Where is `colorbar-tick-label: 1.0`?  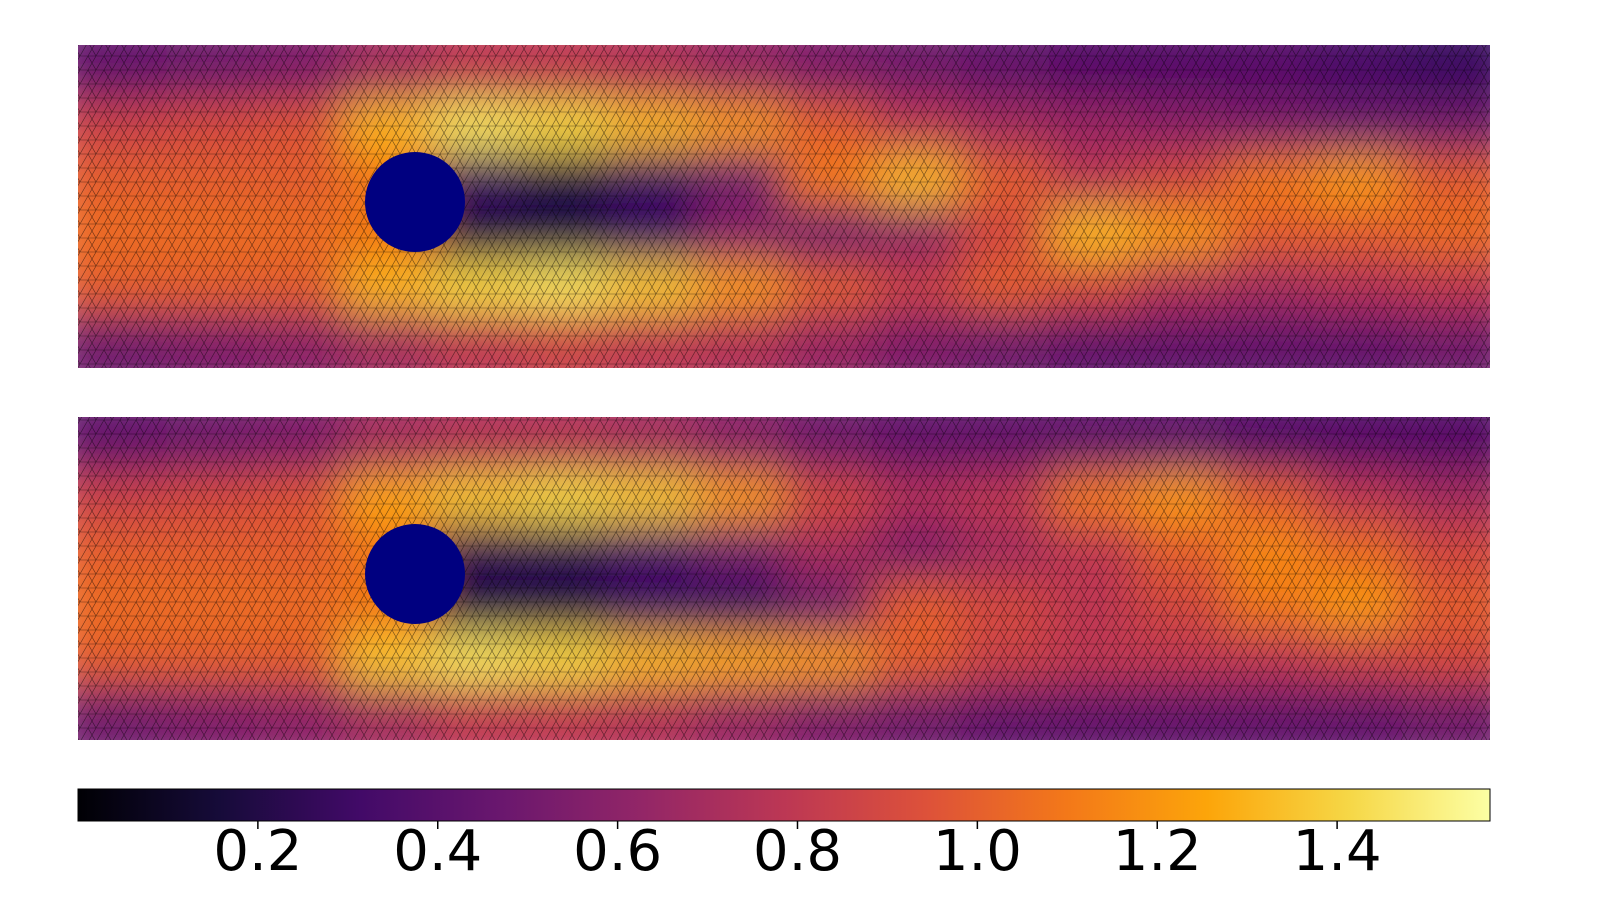
colorbar-tick-label: 1.0 is located at coordinates (977, 851).